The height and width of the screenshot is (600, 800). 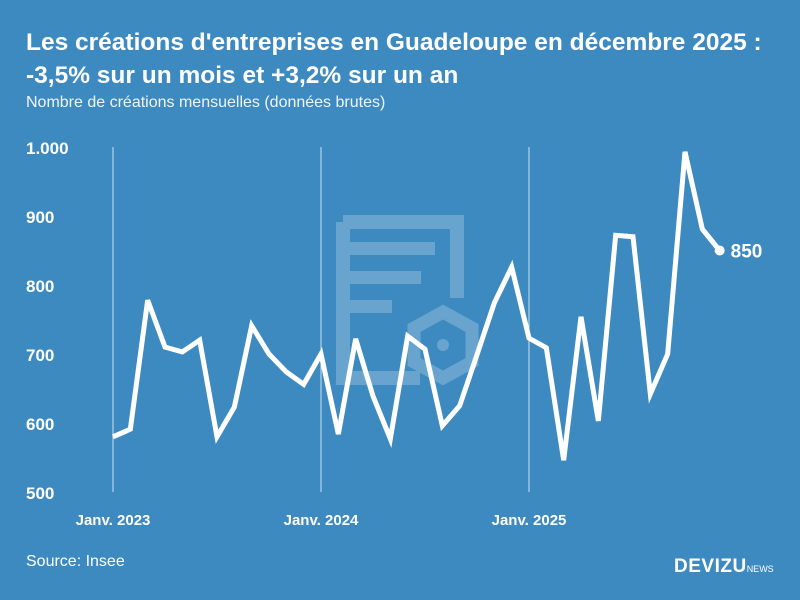 What do you see at coordinates (40, 286) in the screenshot?
I see `y-tick-label: 800` at bounding box center [40, 286].